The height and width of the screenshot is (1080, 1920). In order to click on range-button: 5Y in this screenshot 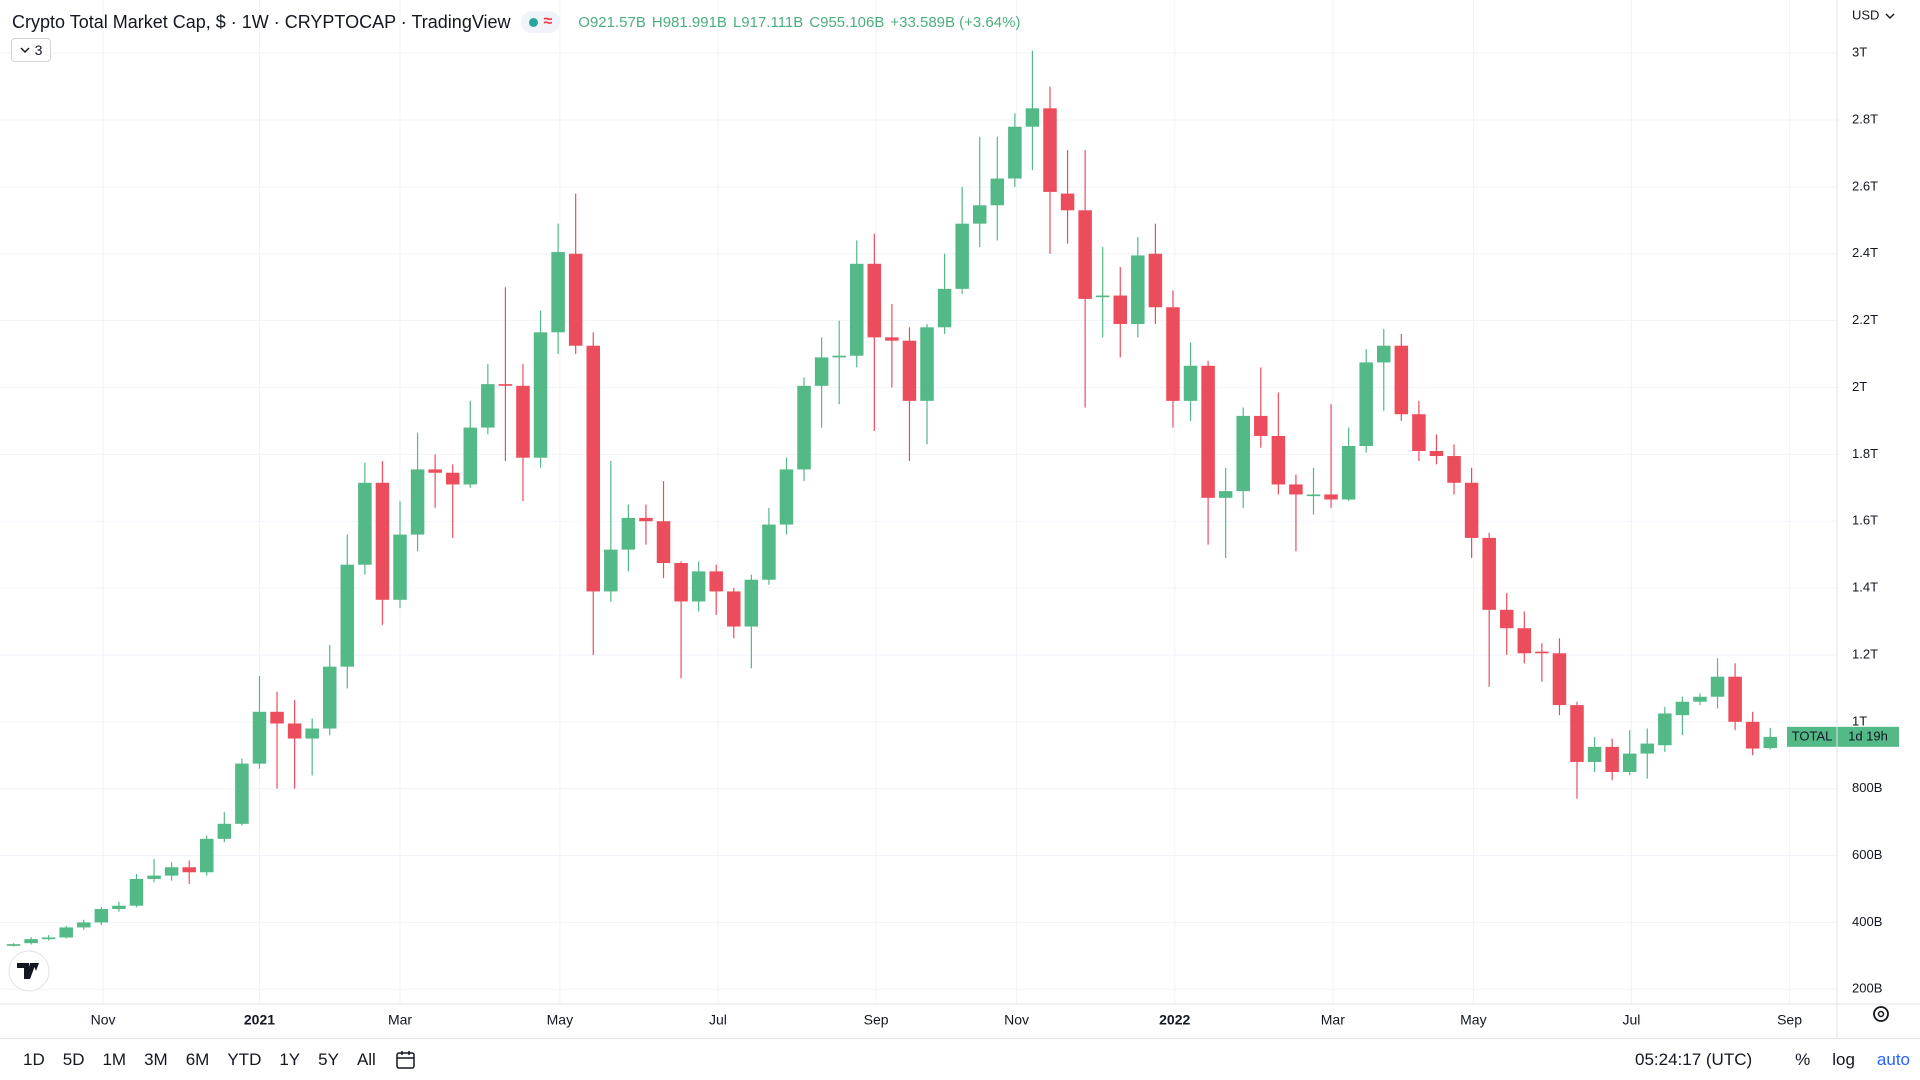, I will do `click(328, 1059)`.